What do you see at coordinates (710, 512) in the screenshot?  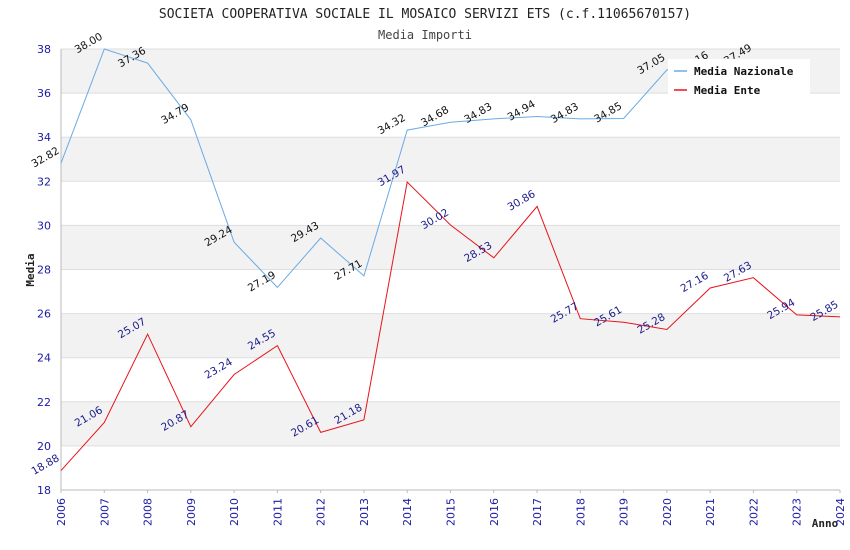 I see `x-tick-label: 2021` at bounding box center [710, 512].